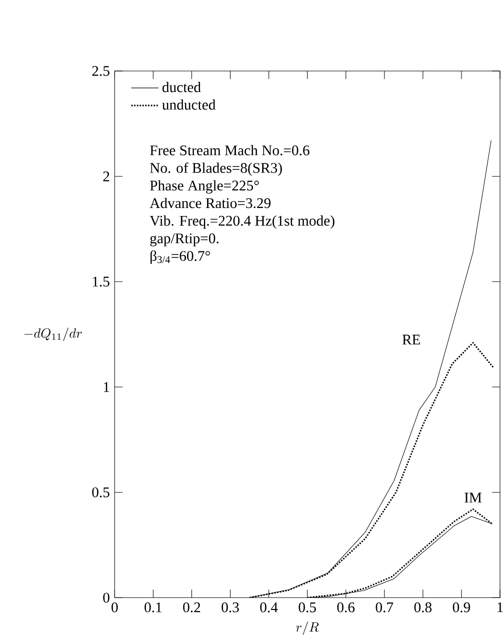  What do you see at coordinates (101, 492) in the screenshot?
I see `y-tick-label: 0.5` at bounding box center [101, 492].